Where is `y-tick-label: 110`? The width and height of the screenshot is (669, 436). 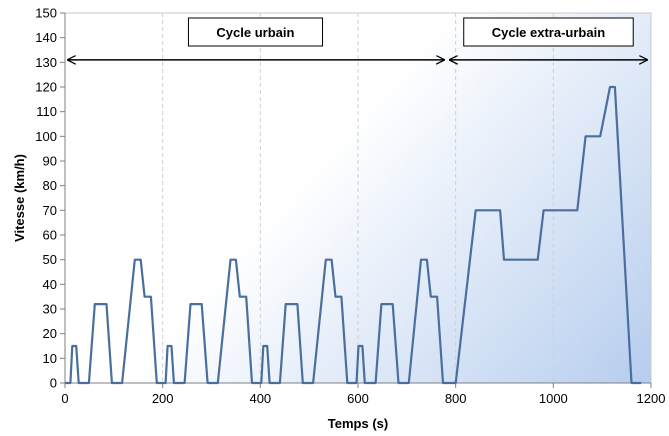 y-tick-label: 110 is located at coordinates (46, 111).